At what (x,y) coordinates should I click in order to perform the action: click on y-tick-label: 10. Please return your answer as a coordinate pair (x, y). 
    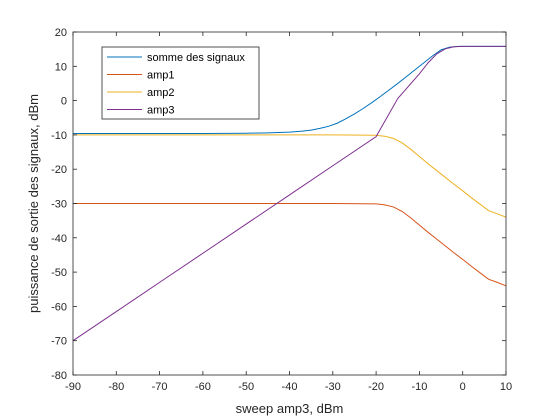
    Looking at the image, I should click on (61, 67).